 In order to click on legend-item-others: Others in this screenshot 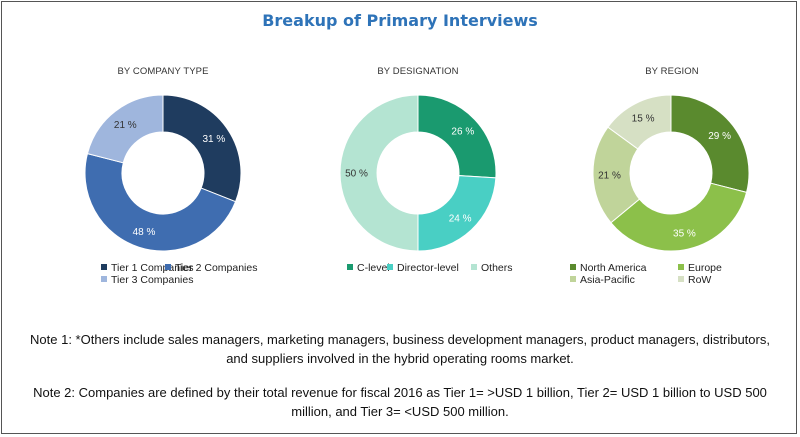, I will do `click(492, 268)`.